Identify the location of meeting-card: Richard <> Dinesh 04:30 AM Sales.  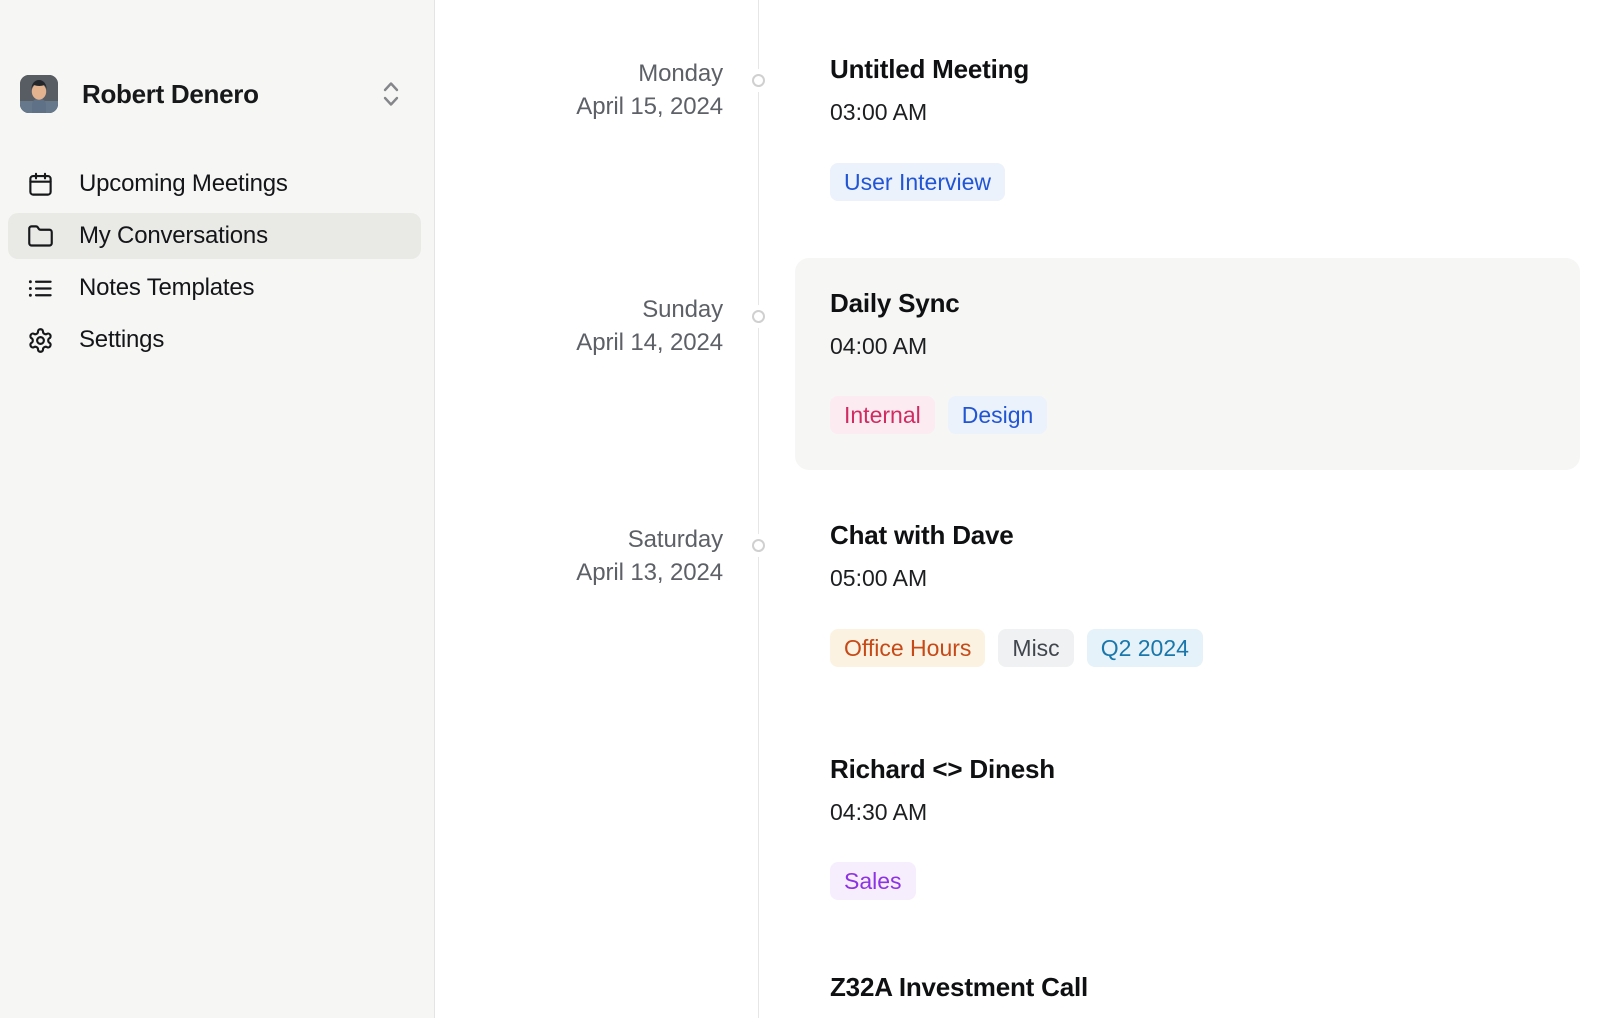
(942, 826).